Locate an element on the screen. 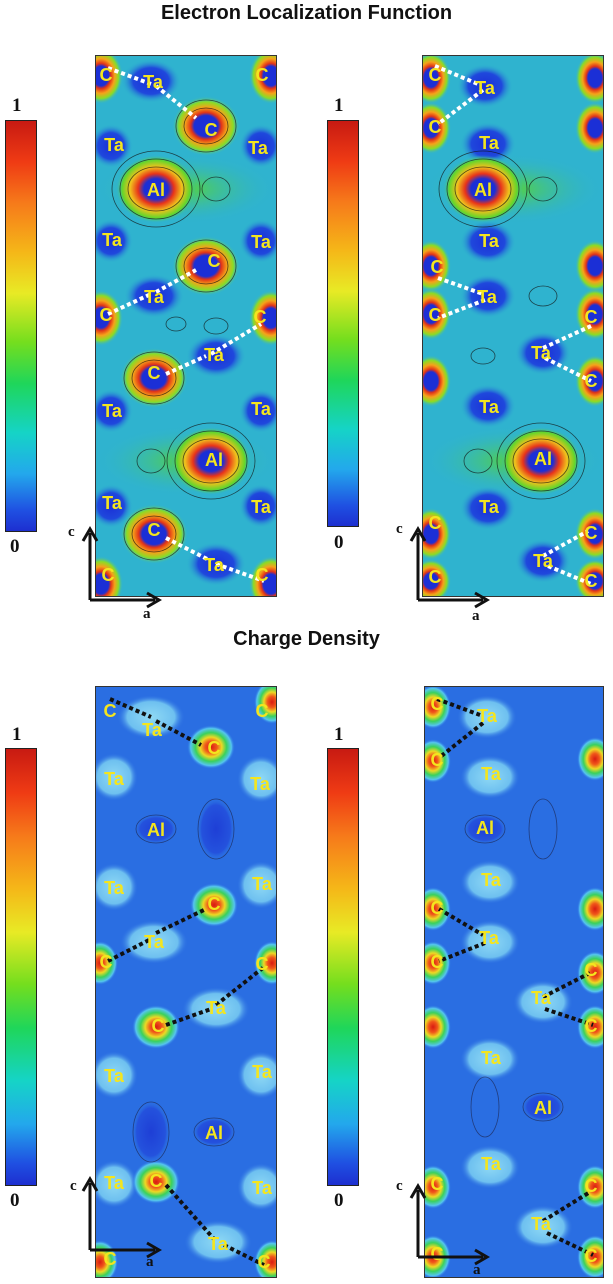 The width and height of the screenshot is (613, 1284). charge-right-axis-a: a is located at coordinates (477, 1270).